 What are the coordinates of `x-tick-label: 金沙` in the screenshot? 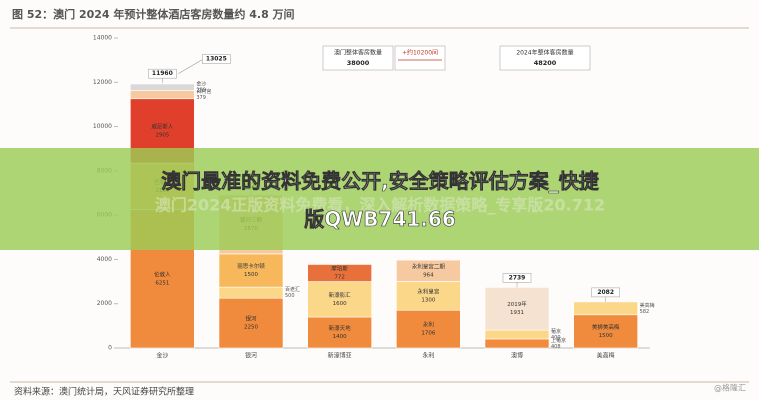 It's located at (162, 356).